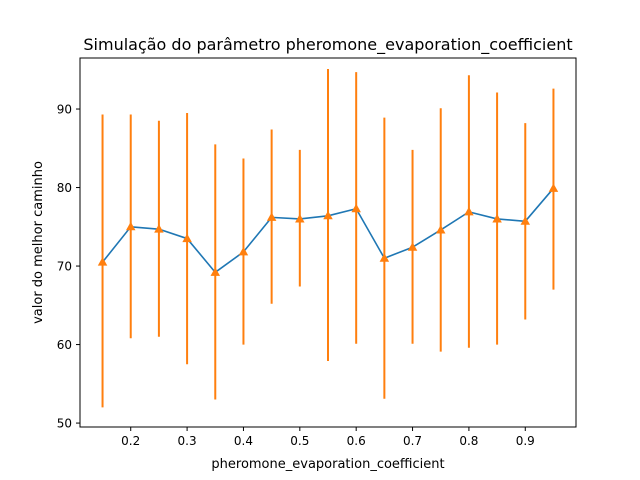  I want to click on y-tick-label: 50, so click(64, 424).